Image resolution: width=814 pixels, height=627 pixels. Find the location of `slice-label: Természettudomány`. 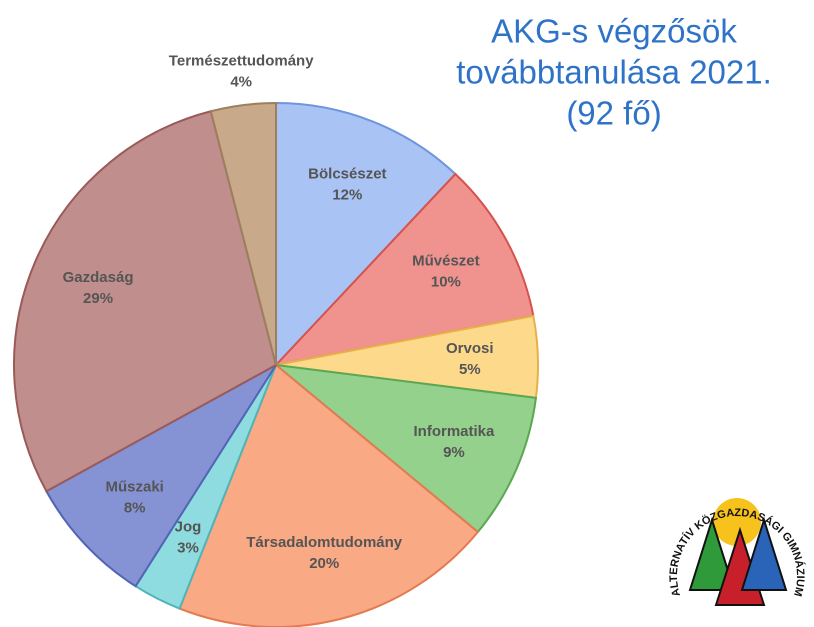

slice-label: Természettudomány is located at coordinates (241, 60).